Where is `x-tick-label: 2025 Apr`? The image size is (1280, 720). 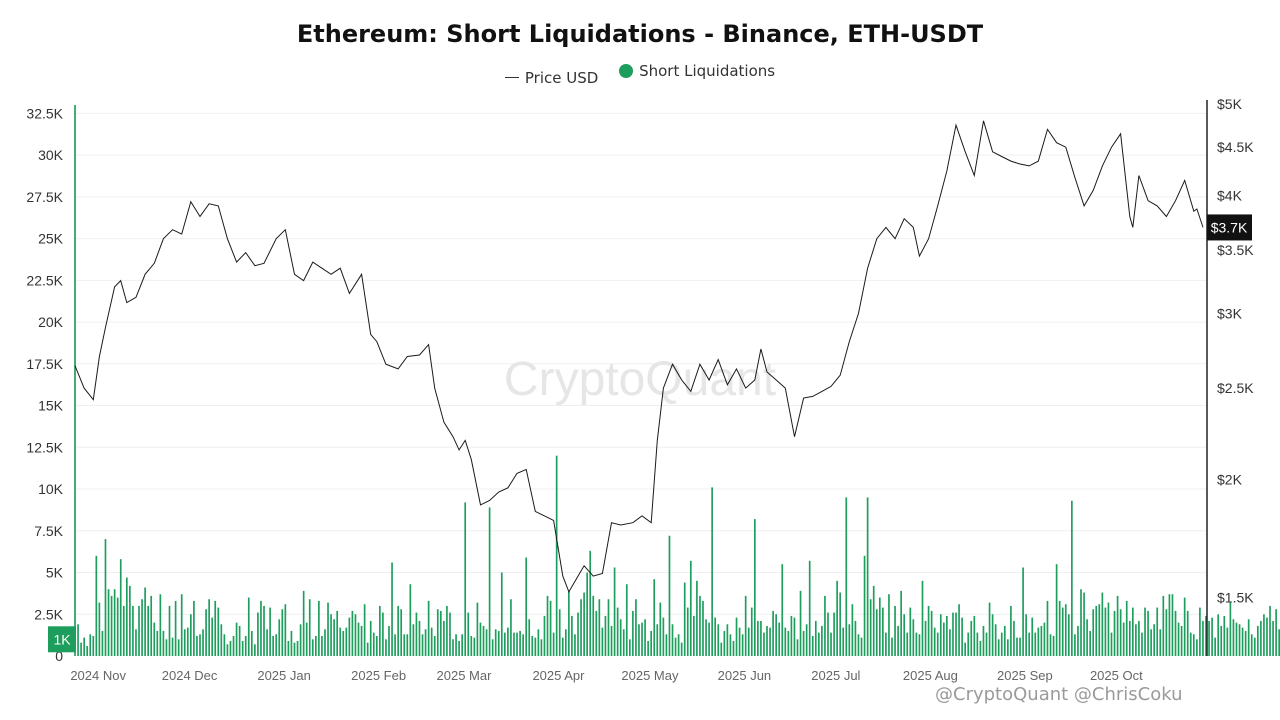
x-tick-label: 2025 Apr is located at coordinates (558, 675).